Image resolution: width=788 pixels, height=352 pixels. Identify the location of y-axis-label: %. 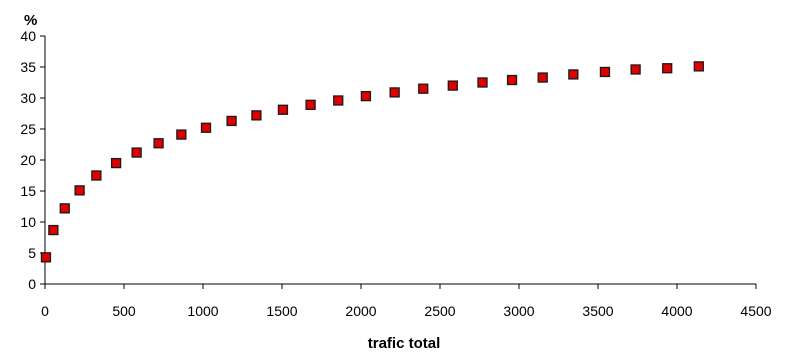
(30, 20).